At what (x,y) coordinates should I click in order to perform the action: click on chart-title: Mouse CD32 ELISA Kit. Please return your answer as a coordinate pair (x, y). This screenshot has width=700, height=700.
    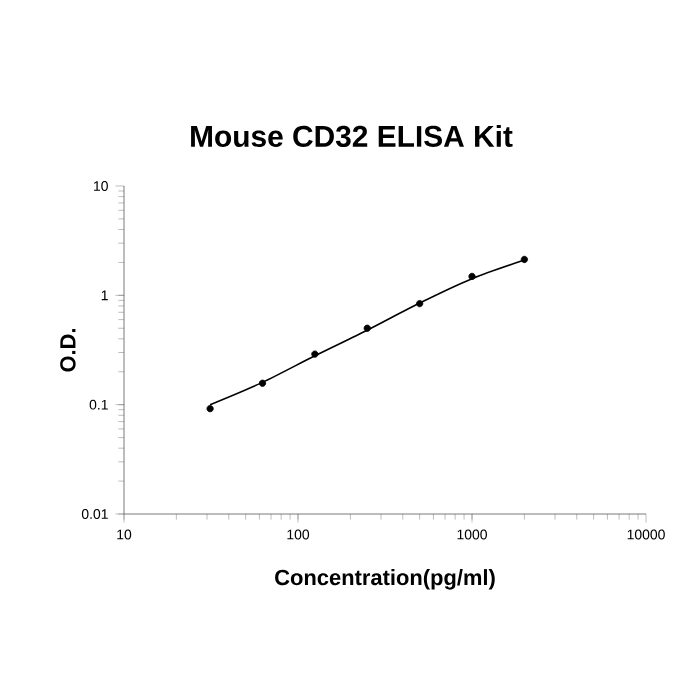
    Looking at the image, I should click on (352, 136).